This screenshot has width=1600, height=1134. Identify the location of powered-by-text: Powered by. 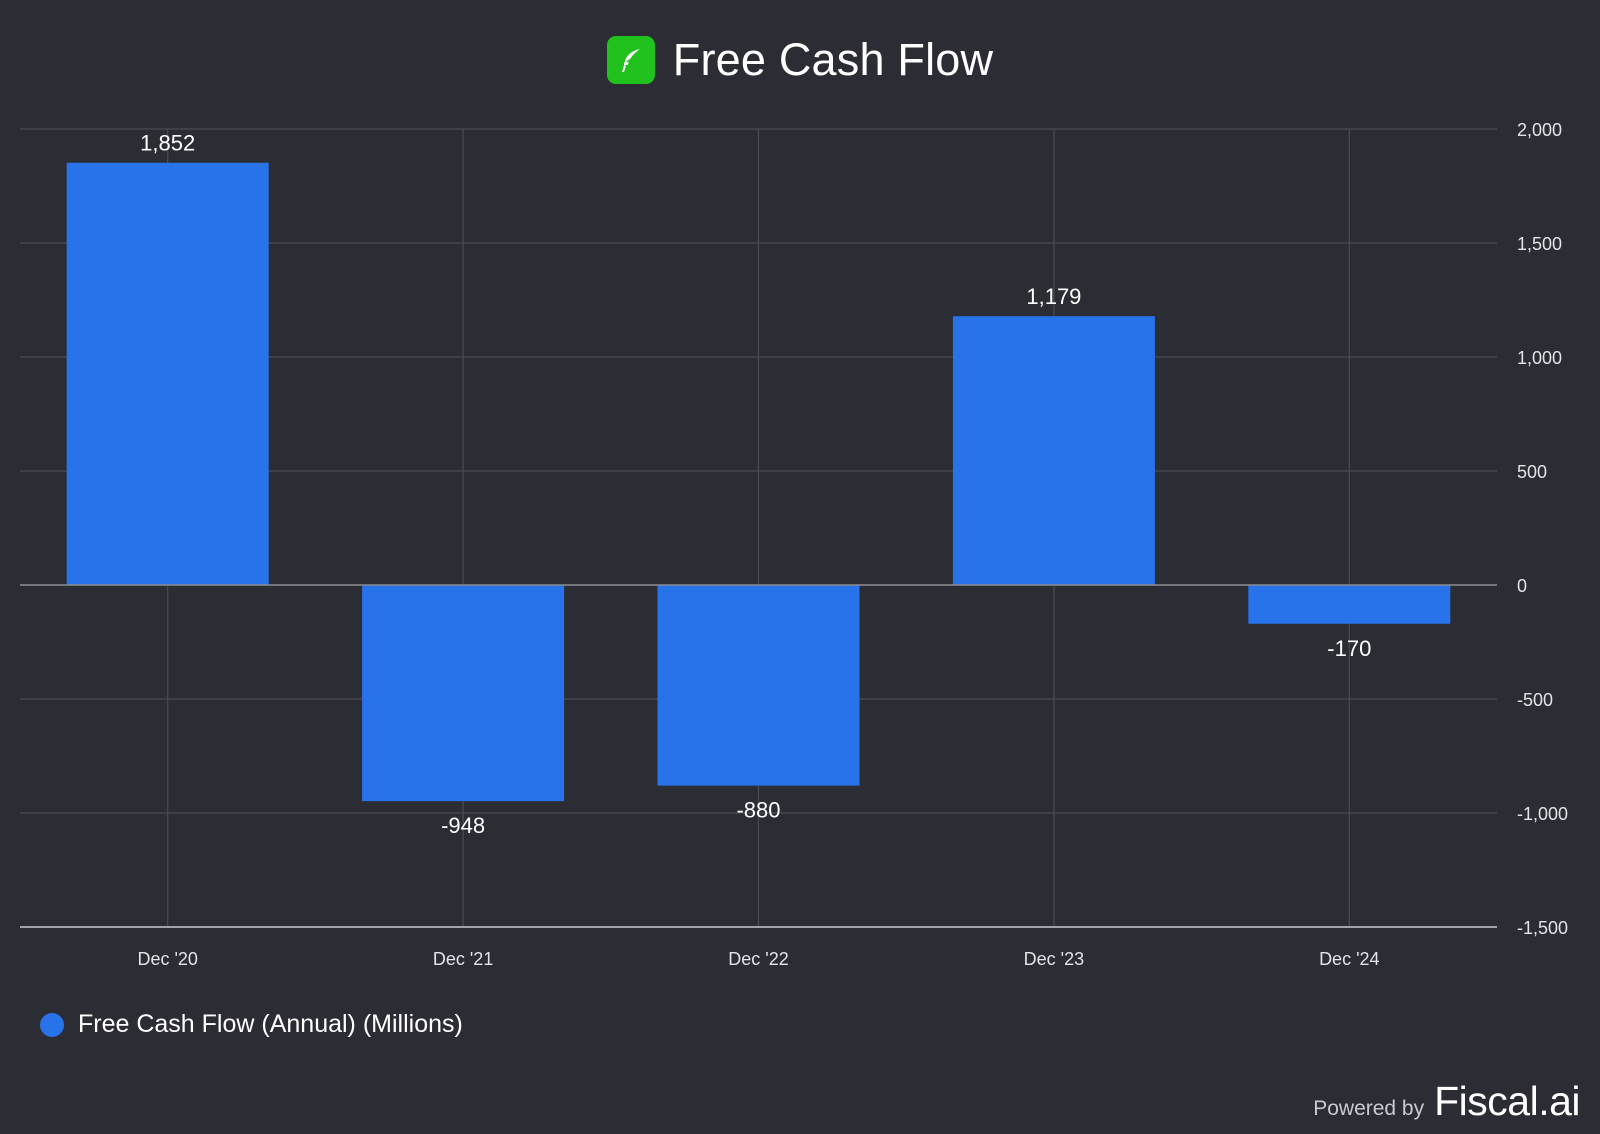
(1369, 1108).